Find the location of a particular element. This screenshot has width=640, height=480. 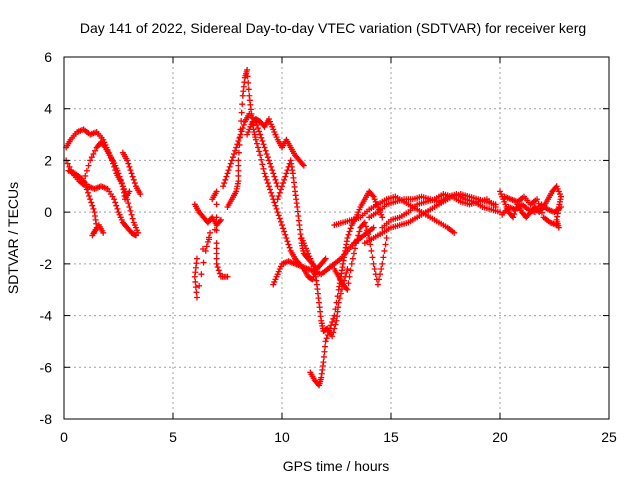

x-tick-label: 20 is located at coordinates (500, 437).